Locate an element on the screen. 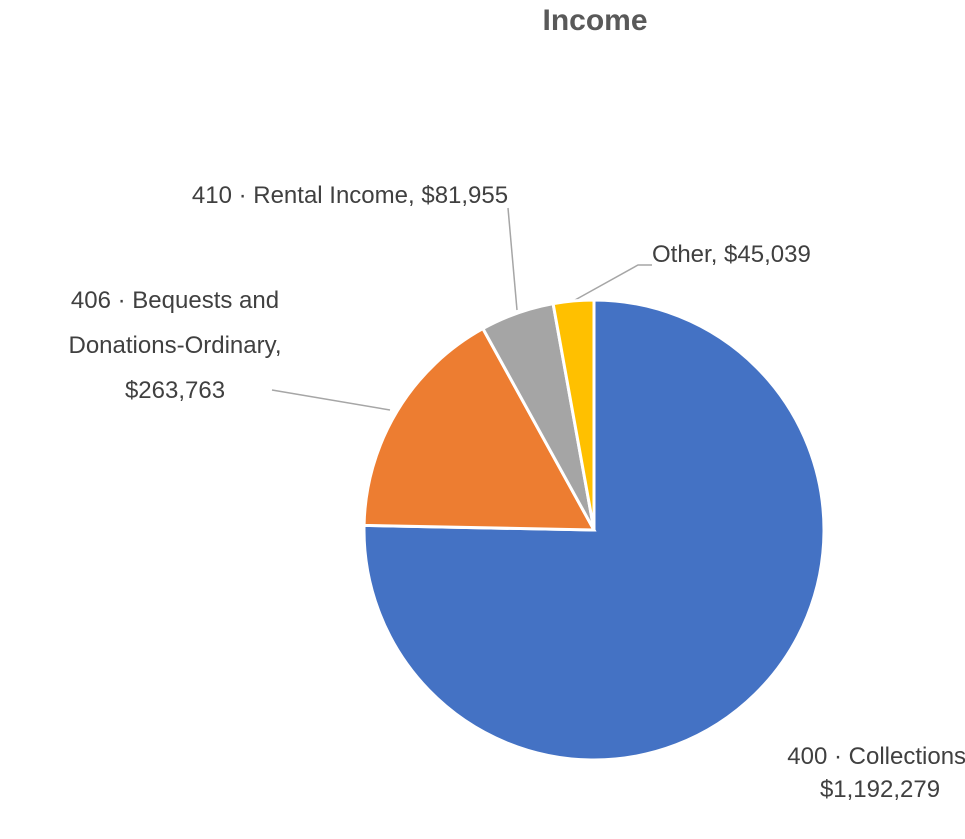 Image resolution: width=965 pixels, height=839 pixels. leader-lines is located at coordinates (461, 309).